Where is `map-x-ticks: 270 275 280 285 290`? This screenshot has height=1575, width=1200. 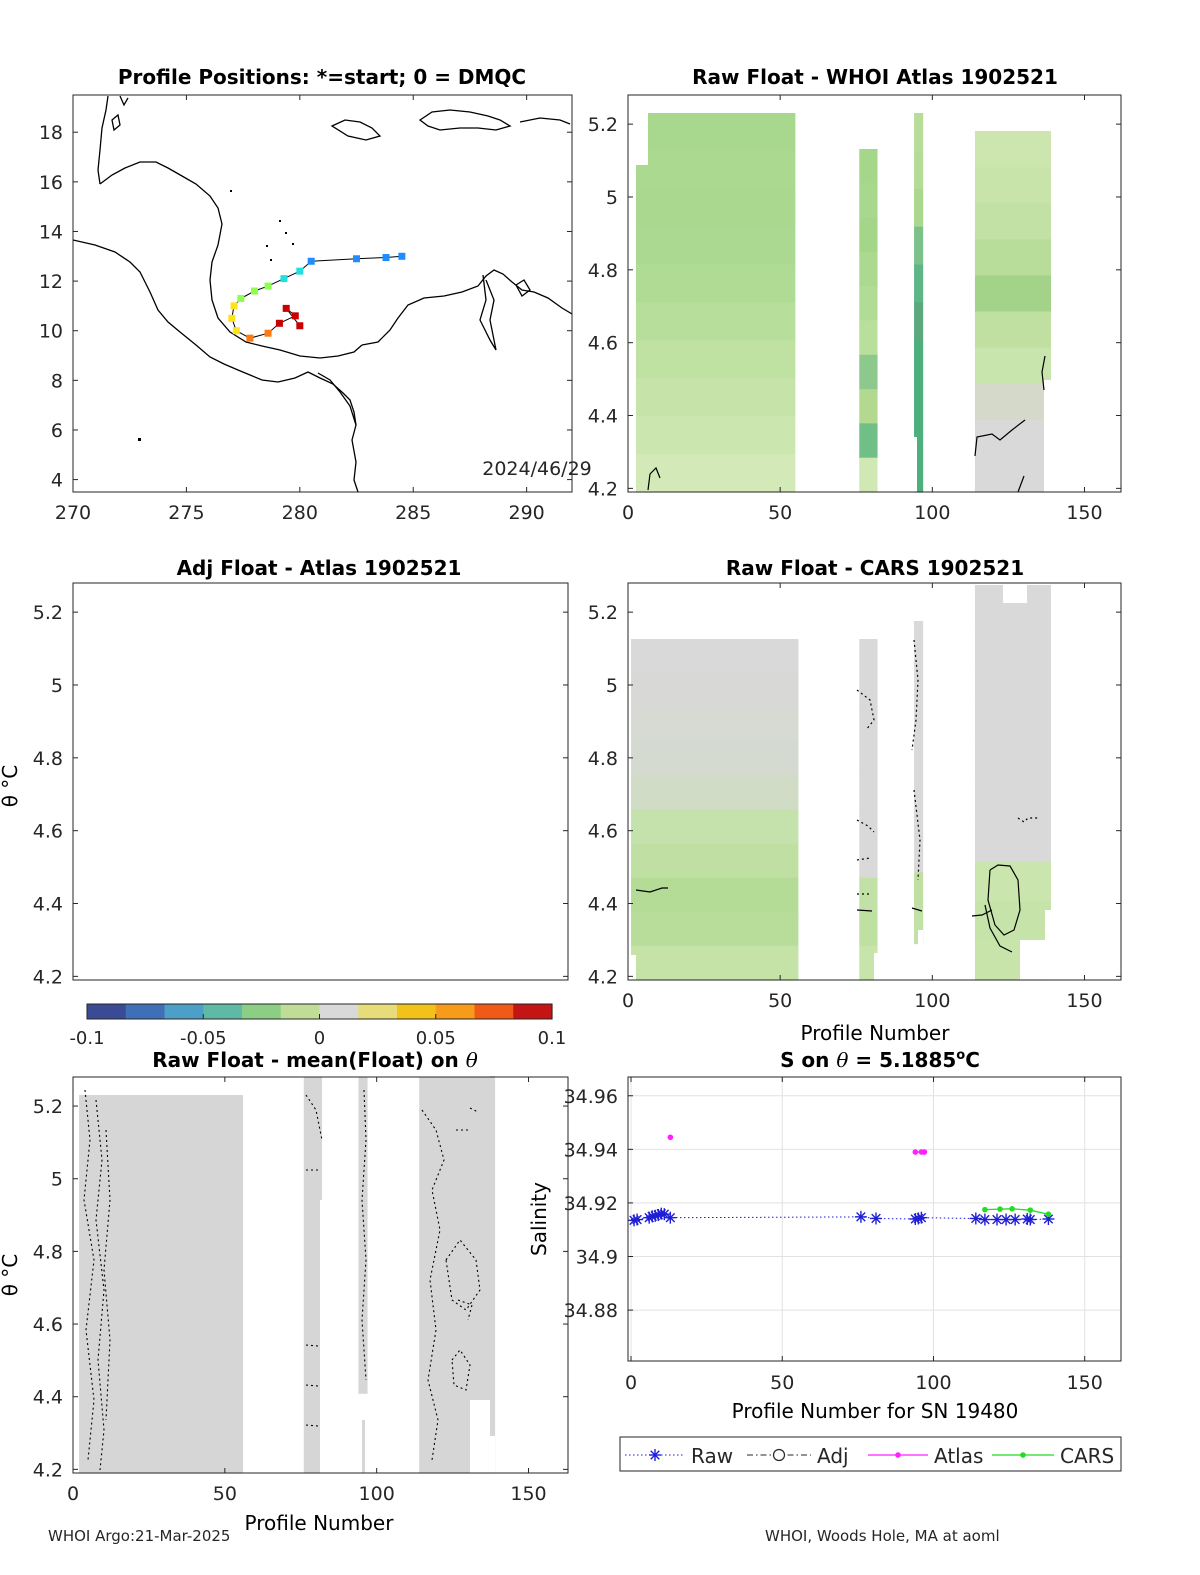
map-x-ticks: 270 275 280 285 290 is located at coordinates (300, 309).